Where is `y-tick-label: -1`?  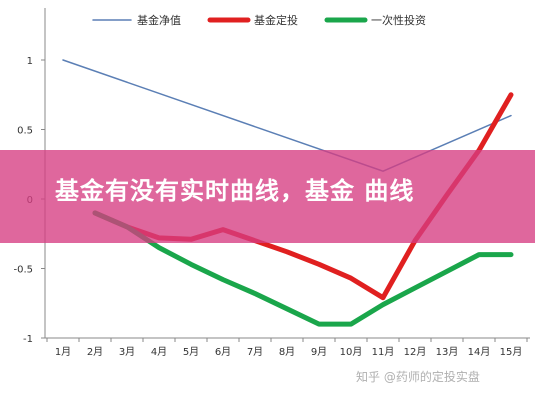 y-tick-label: -1 is located at coordinates (28, 339).